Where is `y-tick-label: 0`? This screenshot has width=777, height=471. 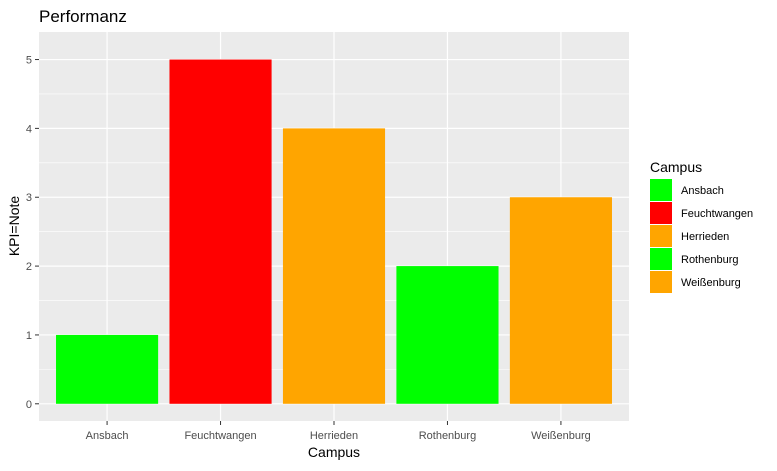 y-tick-label: 0 is located at coordinates (29, 405).